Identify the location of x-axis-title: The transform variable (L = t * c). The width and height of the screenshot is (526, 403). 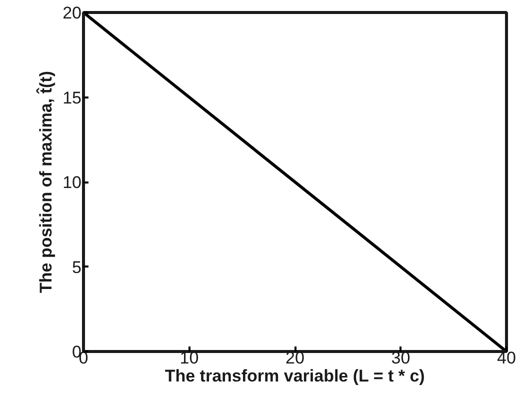
(294, 376).